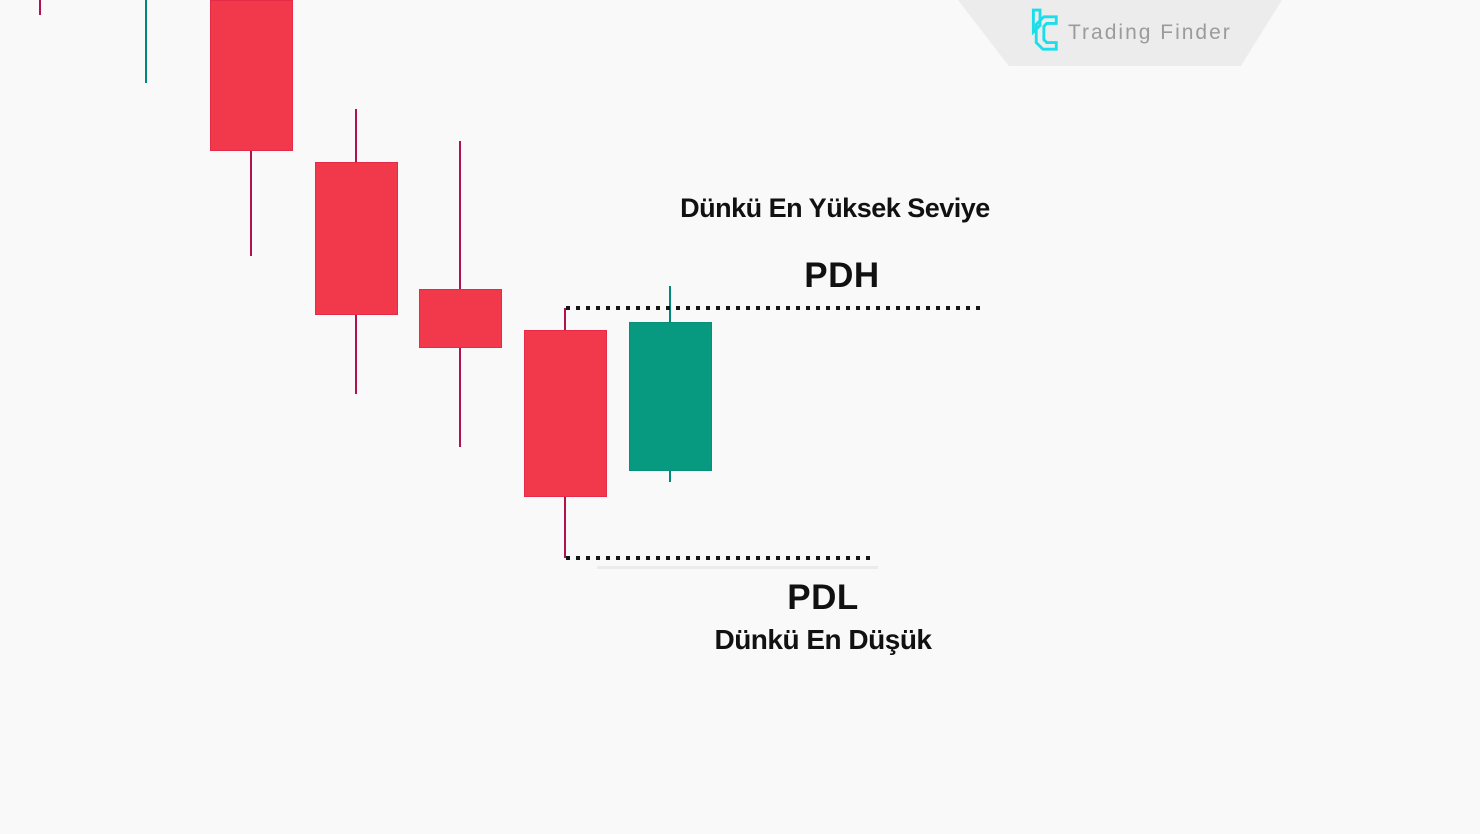 The image size is (1480, 834). I want to click on brand-banner: Trading Finder, so click(1120, 33).